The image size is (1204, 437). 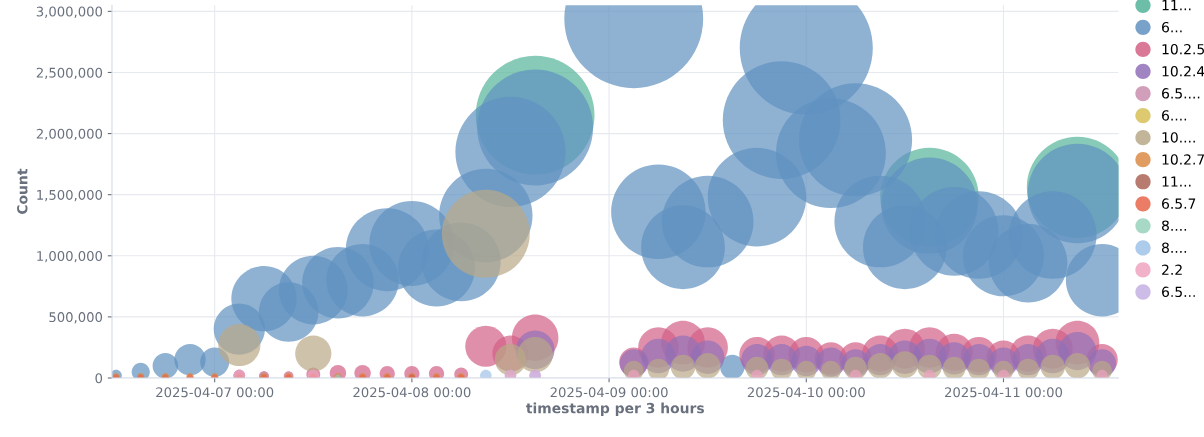 I want to click on y-tick-label: 3,000,000, so click(x=69, y=12).